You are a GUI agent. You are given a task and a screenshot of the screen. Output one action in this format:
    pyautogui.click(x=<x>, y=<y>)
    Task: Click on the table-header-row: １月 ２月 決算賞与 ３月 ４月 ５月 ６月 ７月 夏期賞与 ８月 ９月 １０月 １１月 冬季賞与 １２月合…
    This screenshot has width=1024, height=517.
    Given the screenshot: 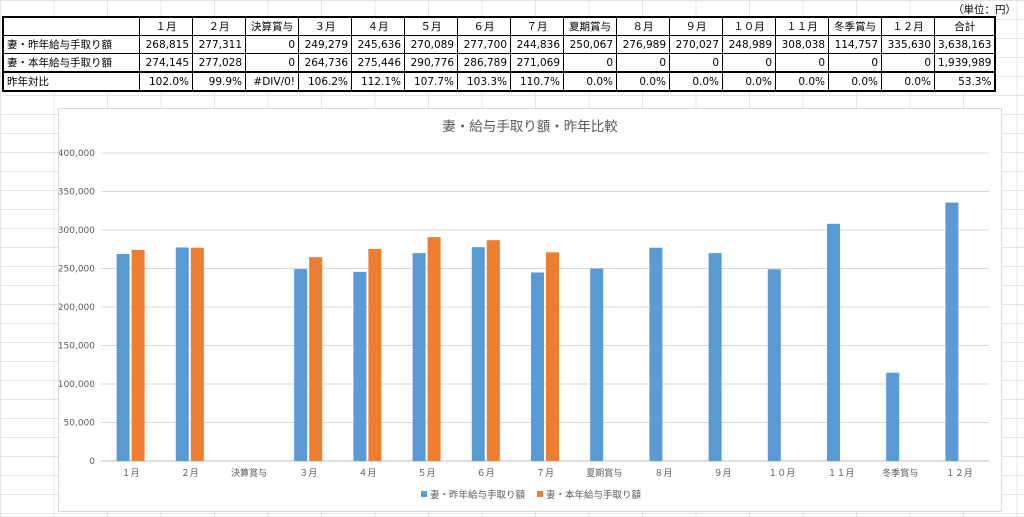 What is the action you would take?
    pyautogui.click(x=499, y=26)
    